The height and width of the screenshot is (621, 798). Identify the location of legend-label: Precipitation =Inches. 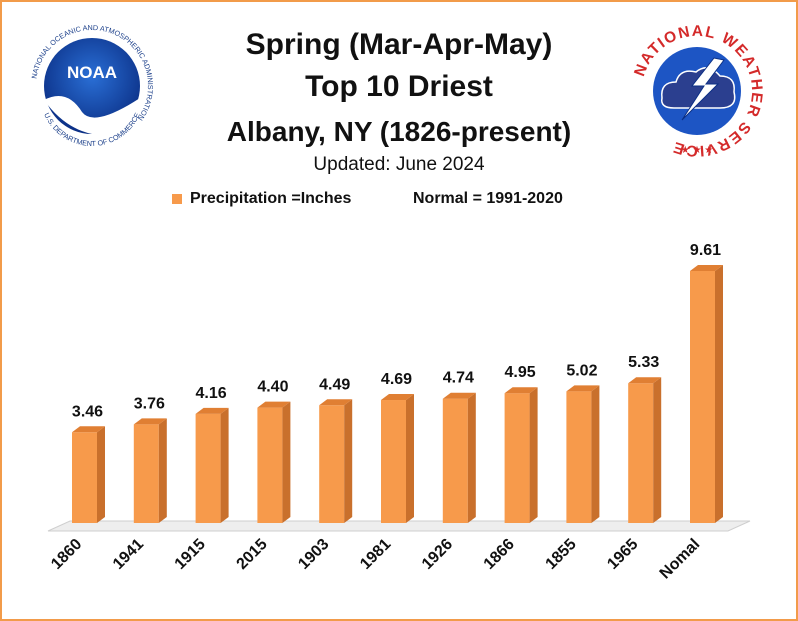
(271, 198).